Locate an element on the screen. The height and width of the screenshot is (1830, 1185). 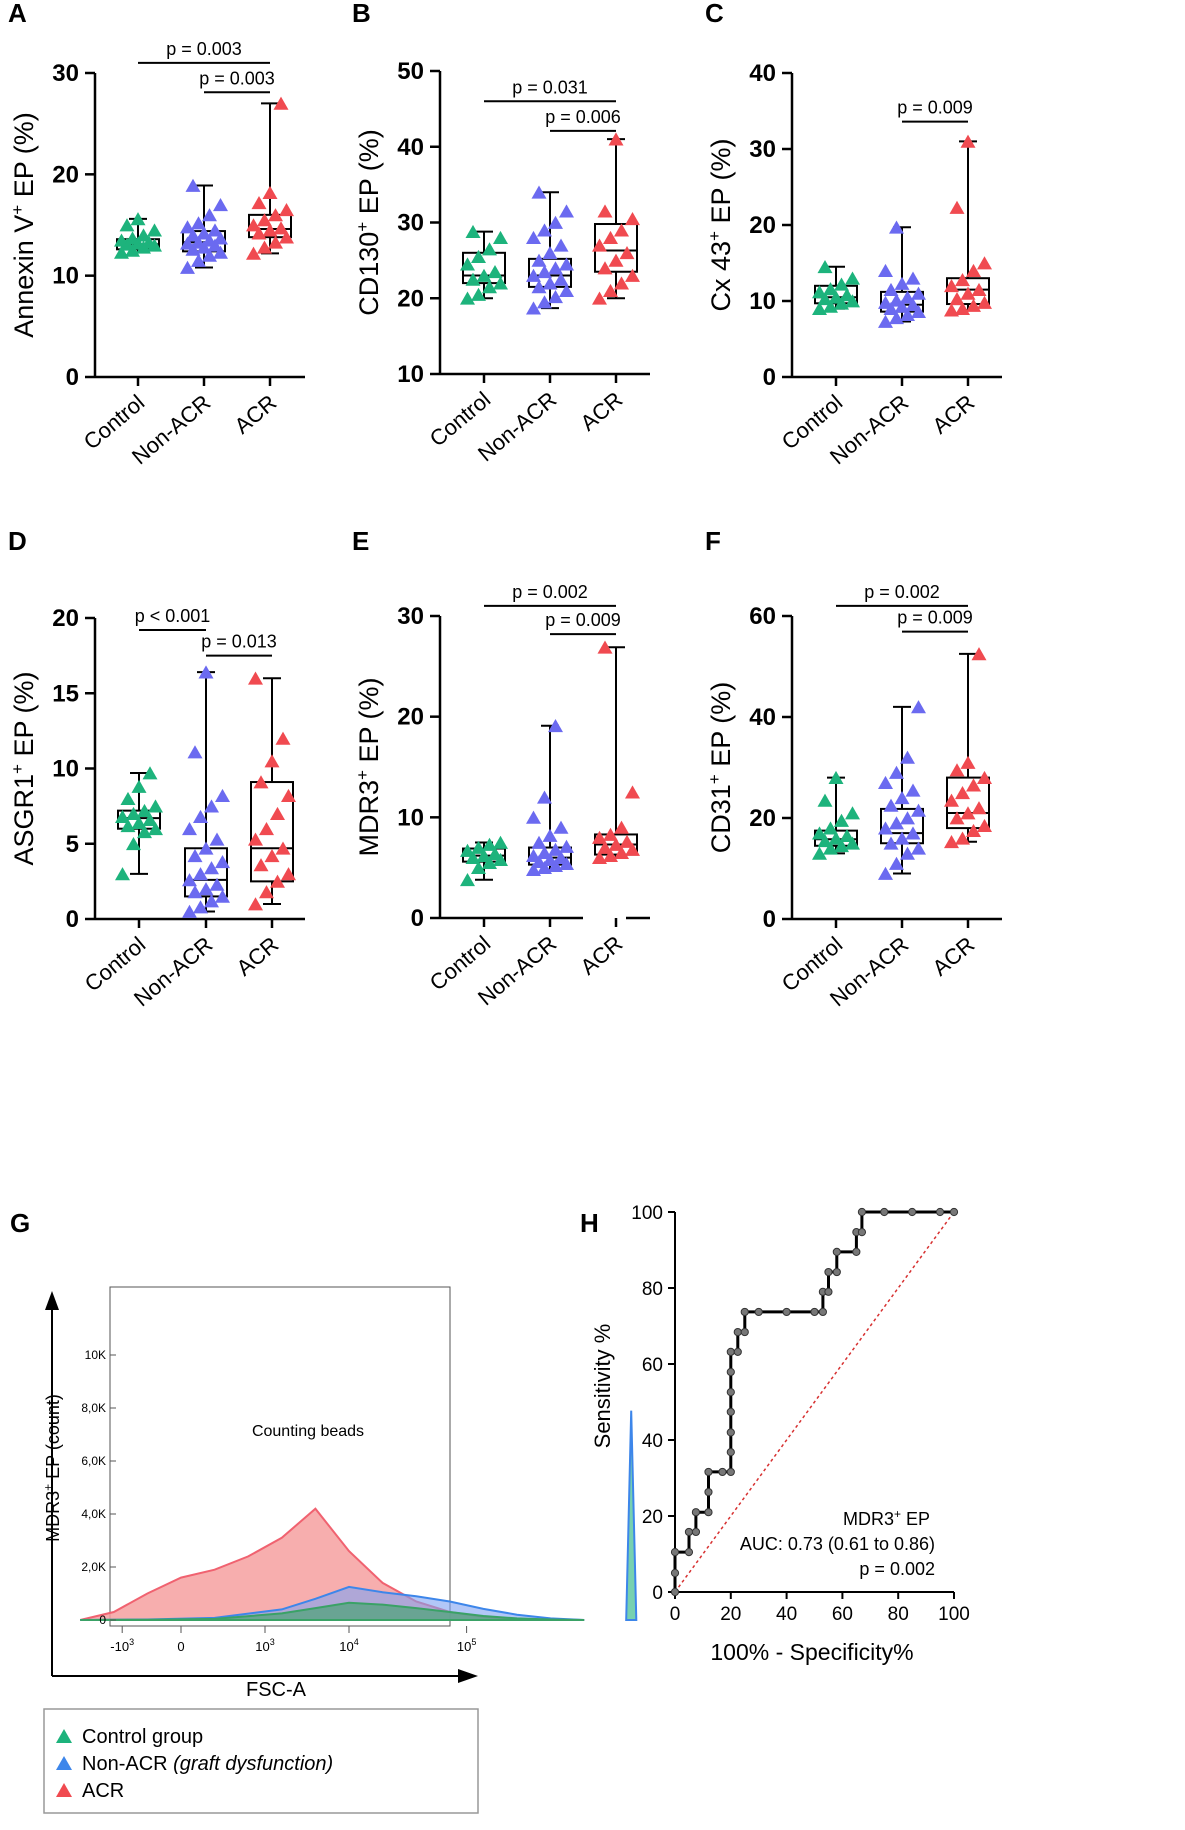
panel-letter-b: B is located at coordinates (361, 14).